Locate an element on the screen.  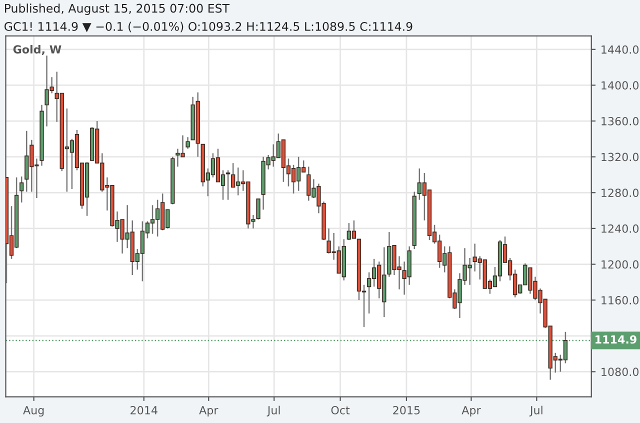
y-tick-label: 1400.0 is located at coordinates (620, 85).